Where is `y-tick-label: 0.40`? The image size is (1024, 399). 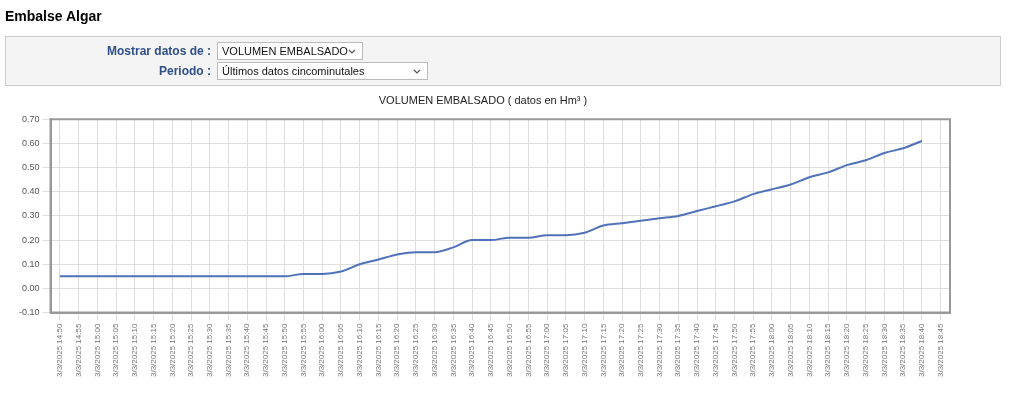
y-tick-label: 0.40 is located at coordinates (30, 191).